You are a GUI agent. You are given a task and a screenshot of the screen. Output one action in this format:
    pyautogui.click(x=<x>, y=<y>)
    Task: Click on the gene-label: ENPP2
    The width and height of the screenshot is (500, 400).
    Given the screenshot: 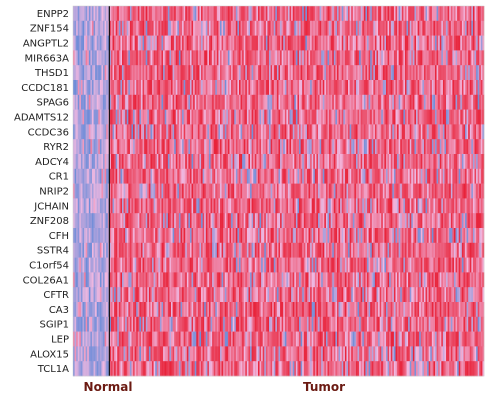 What is the action you would take?
    pyautogui.click(x=53, y=14)
    